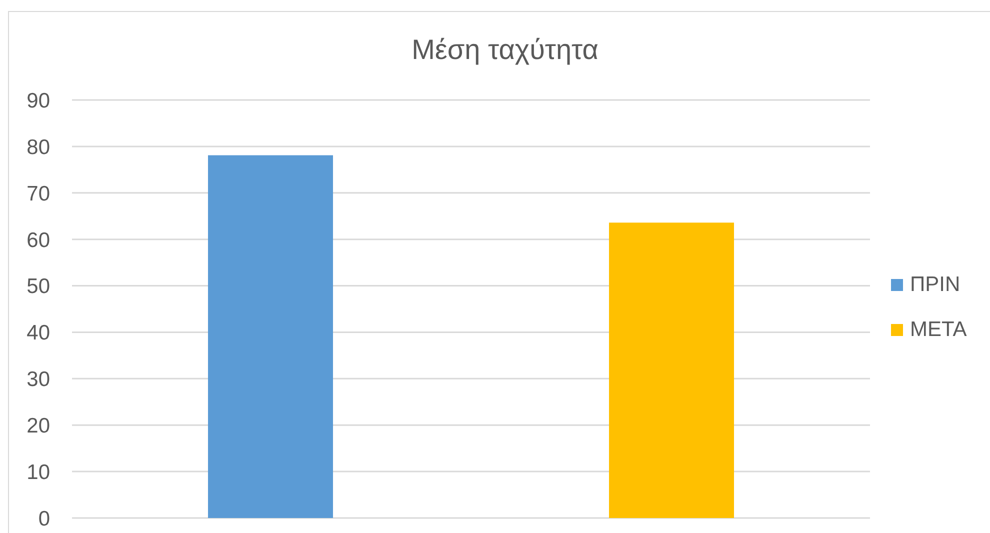  I want to click on chart-title: Μέση ταχύτητα, so click(505, 50).